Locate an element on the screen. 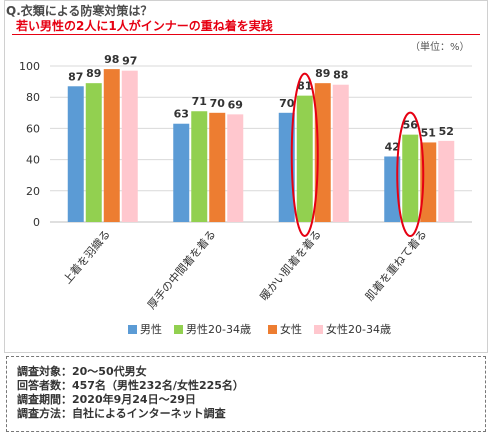  y-tick-label: 100 is located at coordinates (29, 66).